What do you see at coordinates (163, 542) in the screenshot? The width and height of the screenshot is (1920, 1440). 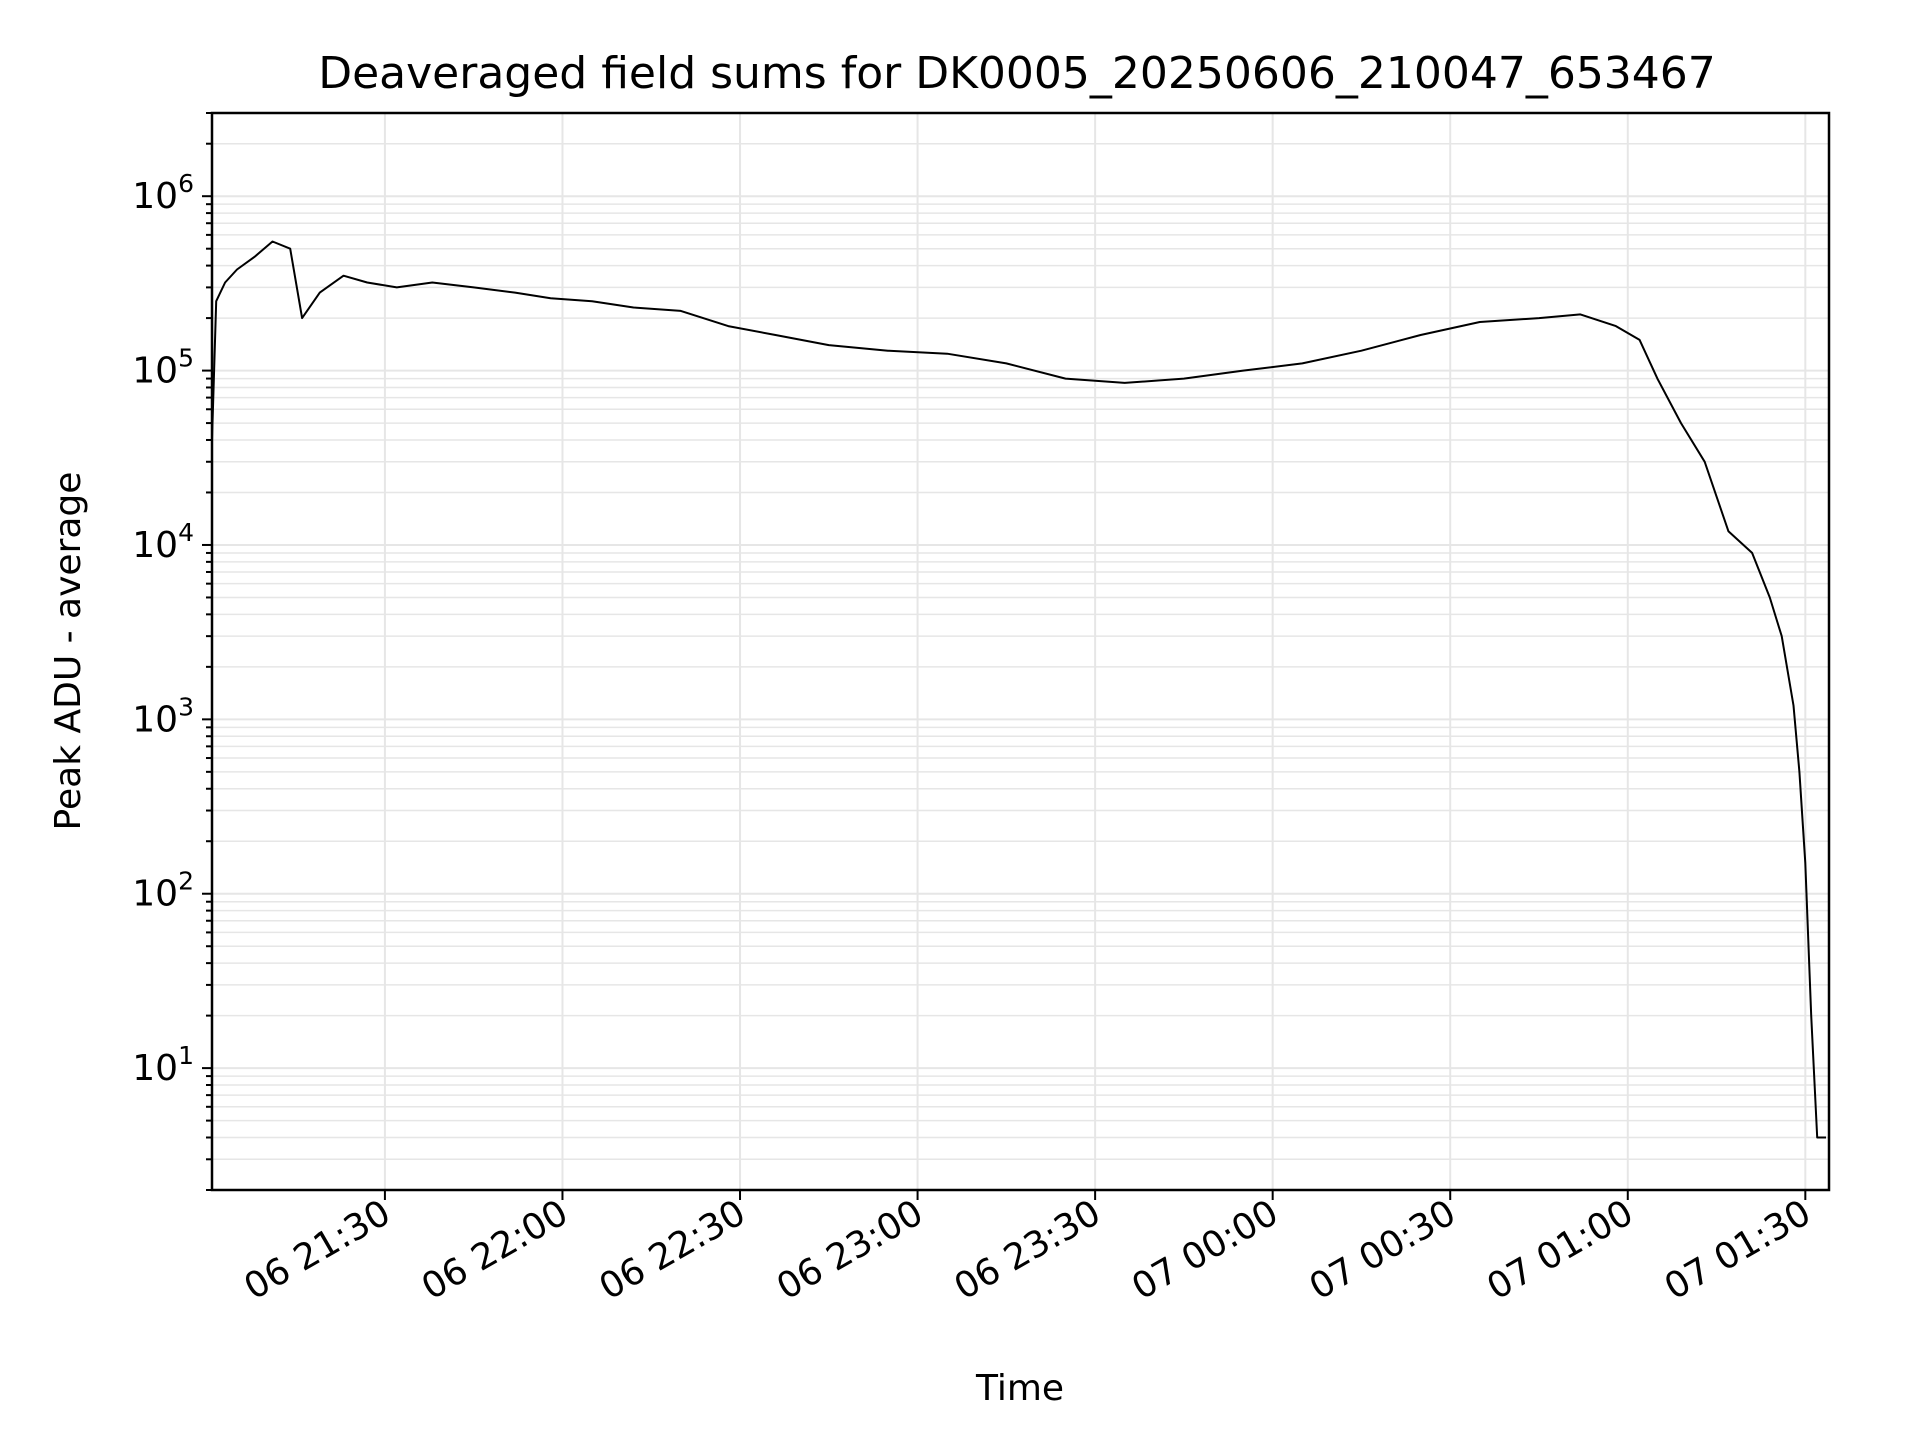 I see `y-tick-label: 10⁴` at bounding box center [163, 542].